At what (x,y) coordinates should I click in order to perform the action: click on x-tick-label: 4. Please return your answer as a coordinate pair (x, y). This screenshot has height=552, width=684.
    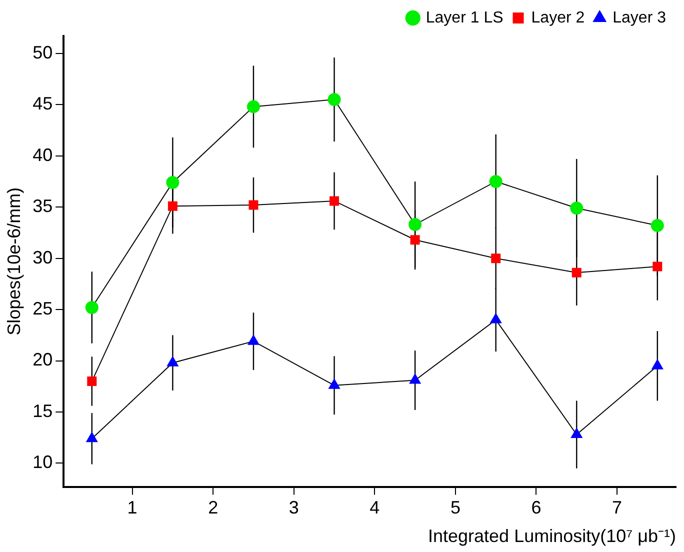
    Looking at the image, I should click on (375, 508).